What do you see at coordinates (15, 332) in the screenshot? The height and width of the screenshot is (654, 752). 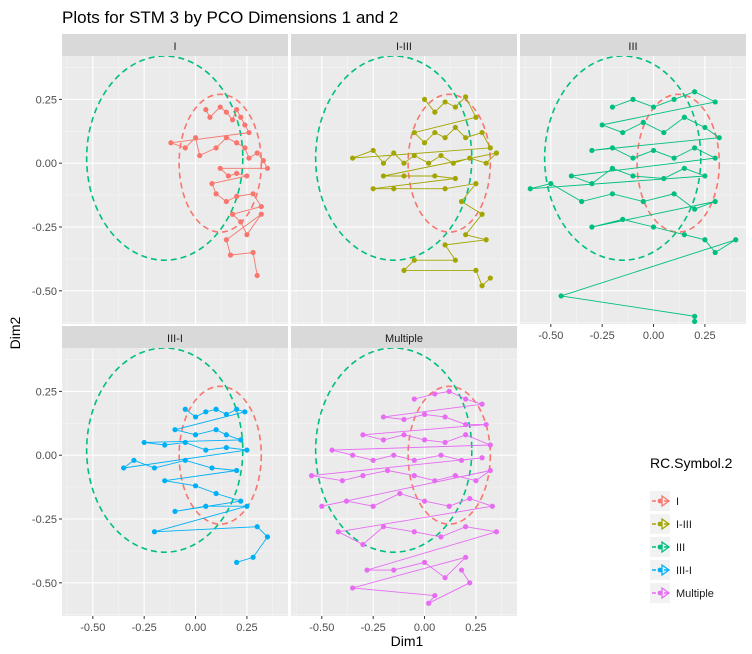 I see `y-axis-label: Dim2` at bounding box center [15, 332].